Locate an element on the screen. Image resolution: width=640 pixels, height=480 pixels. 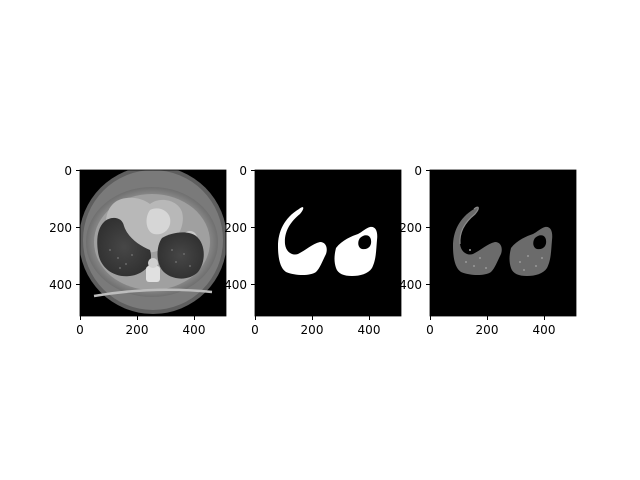
masked-image is located at coordinates (503, 241).